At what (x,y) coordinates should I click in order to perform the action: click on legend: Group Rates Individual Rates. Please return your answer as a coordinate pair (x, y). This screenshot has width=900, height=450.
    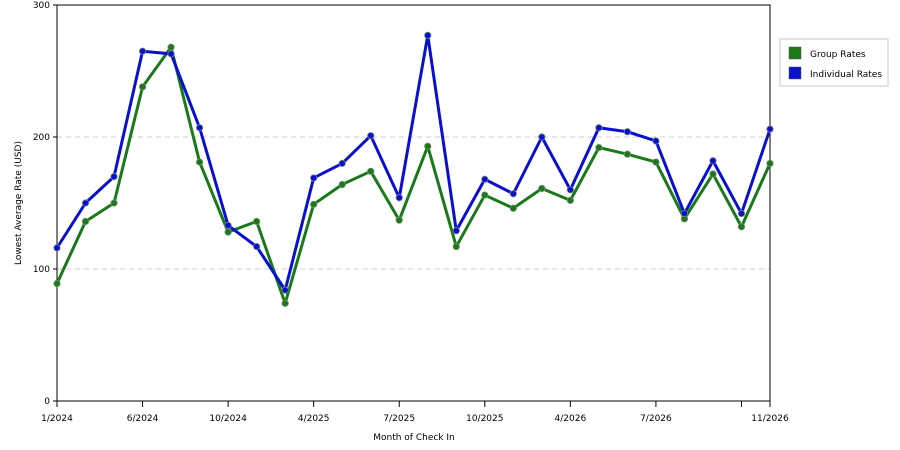
    Looking at the image, I should click on (834, 62).